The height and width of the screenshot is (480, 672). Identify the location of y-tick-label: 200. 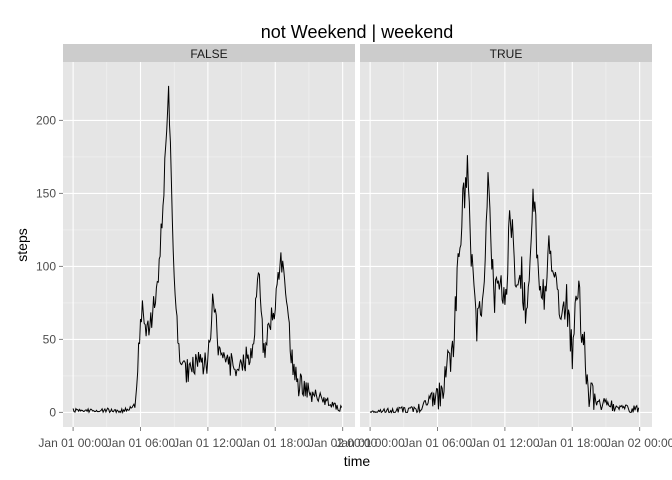
(46, 120).